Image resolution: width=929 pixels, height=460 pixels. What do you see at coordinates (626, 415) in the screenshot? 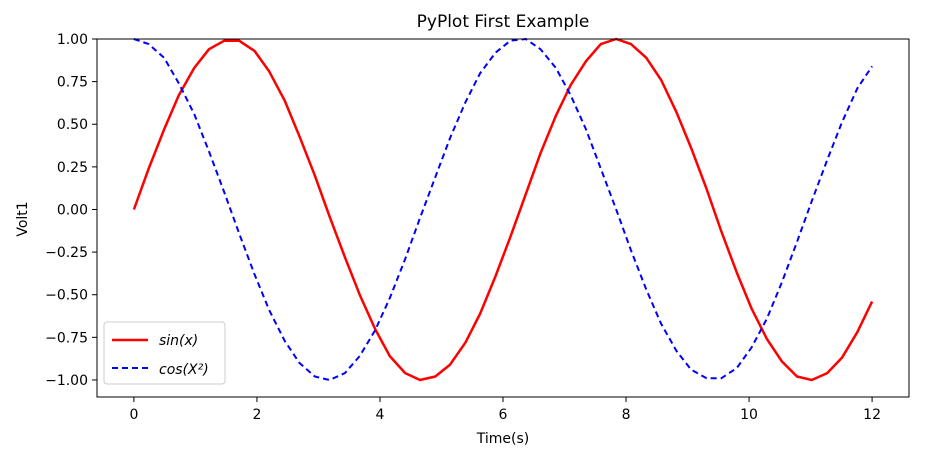
I see `x-tick-label: 8` at bounding box center [626, 415].